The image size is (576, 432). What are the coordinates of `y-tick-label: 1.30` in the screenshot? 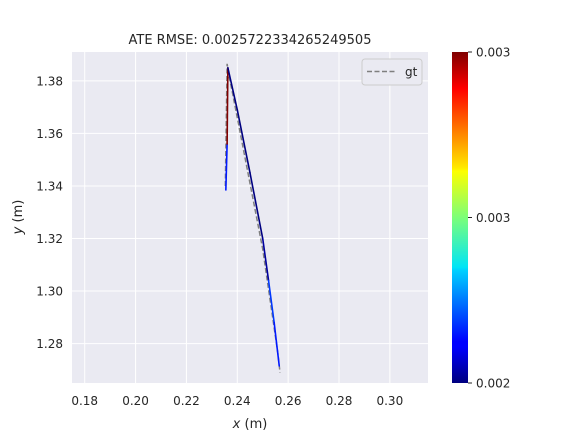 It's located at (49, 292).